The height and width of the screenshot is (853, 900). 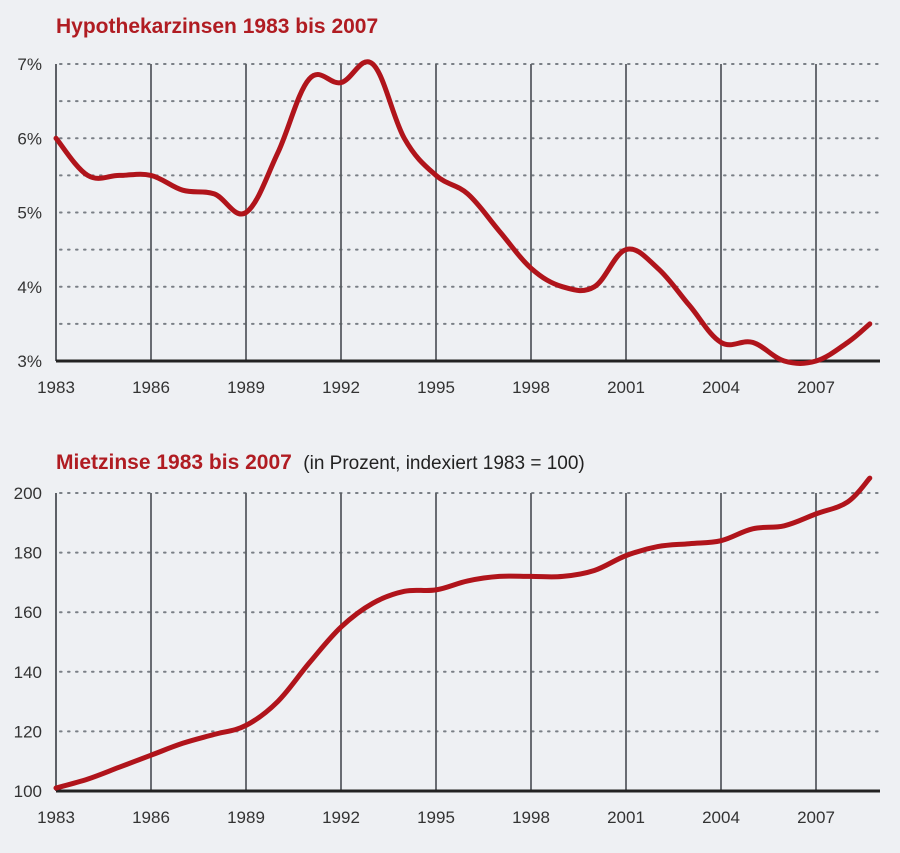 What do you see at coordinates (28, 672) in the screenshot?
I see `y-tick-label: 140` at bounding box center [28, 672].